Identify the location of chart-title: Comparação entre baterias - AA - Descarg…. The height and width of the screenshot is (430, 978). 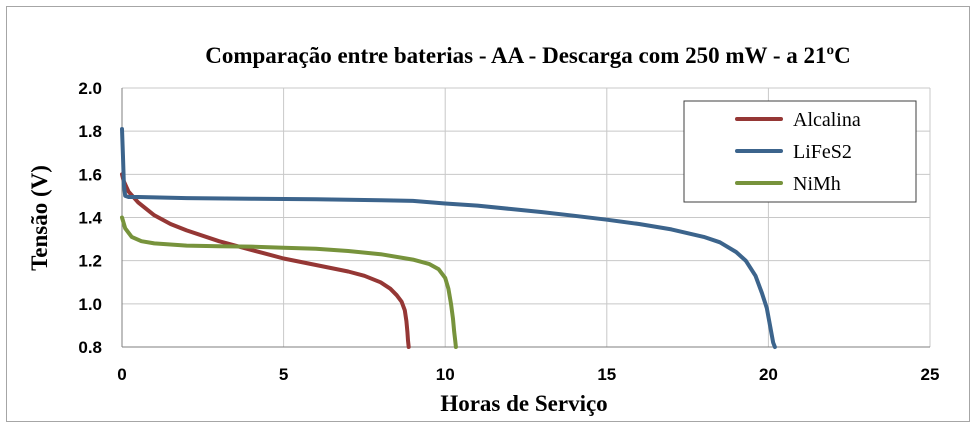
(528, 55).